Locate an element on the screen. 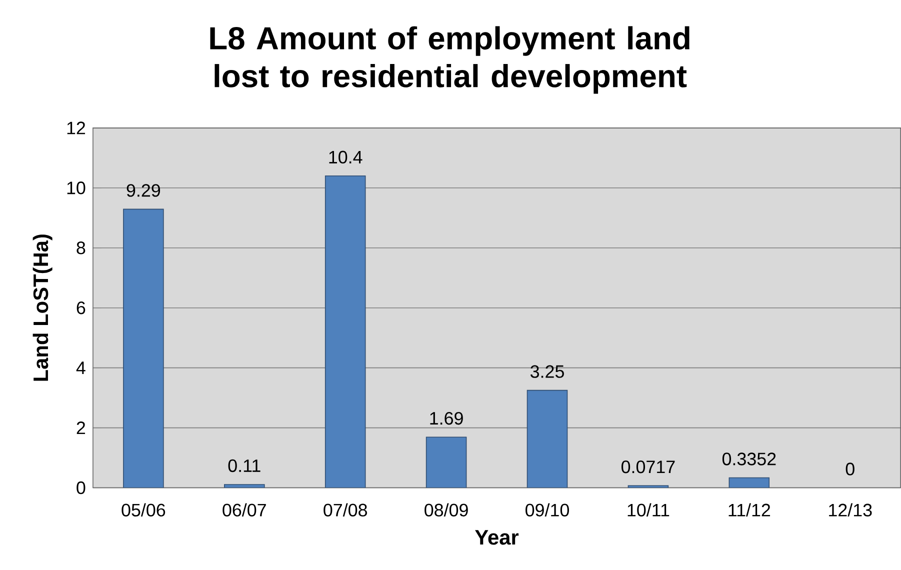  data-label: 0 is located at coordinates (850, 469).